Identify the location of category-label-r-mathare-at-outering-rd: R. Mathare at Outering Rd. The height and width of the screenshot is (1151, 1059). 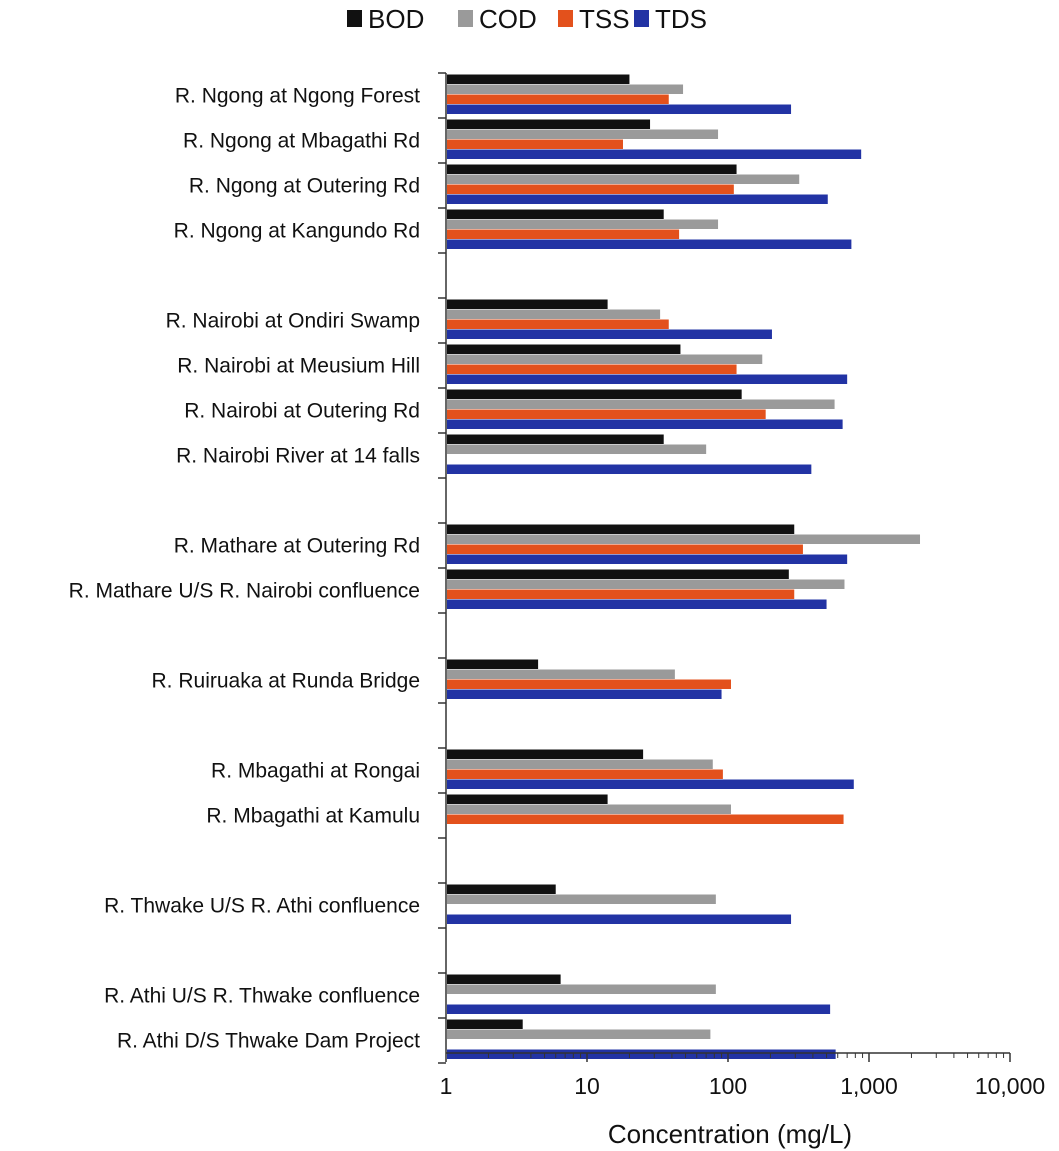
(297, 546).